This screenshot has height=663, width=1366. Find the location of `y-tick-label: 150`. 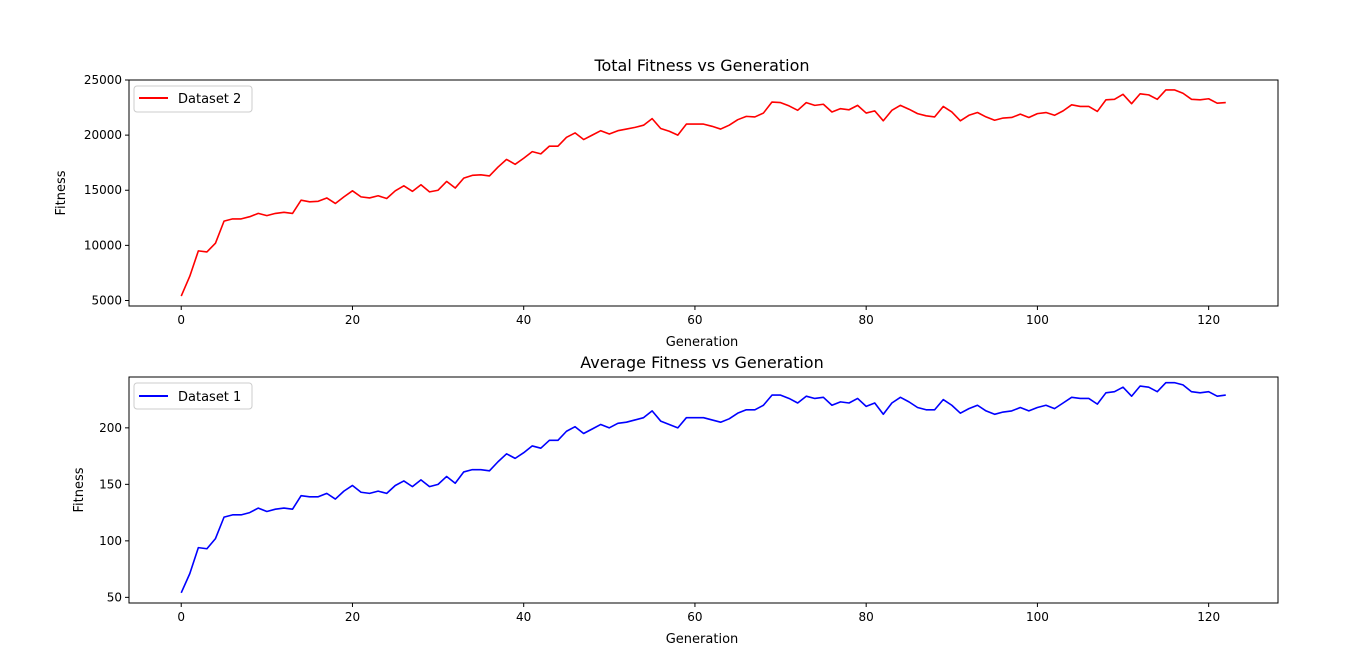

y-tick-label: 150 is located at coordinates (110, 484).